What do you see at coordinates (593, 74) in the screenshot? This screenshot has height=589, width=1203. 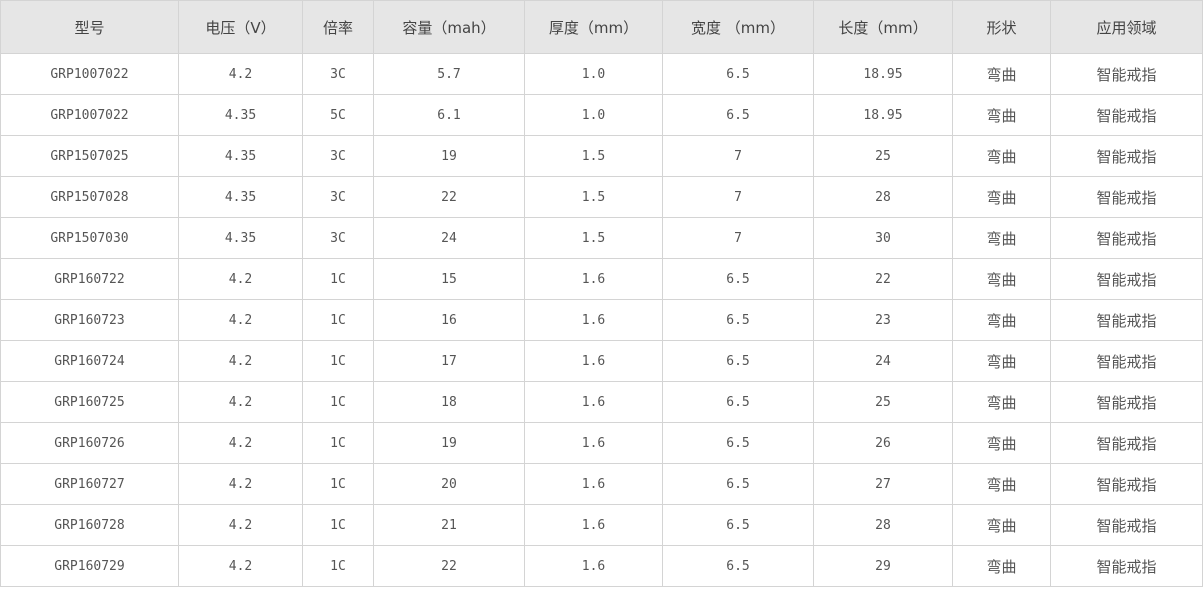 I see `table-cell: 1.0` at bounding box center [593, 74].